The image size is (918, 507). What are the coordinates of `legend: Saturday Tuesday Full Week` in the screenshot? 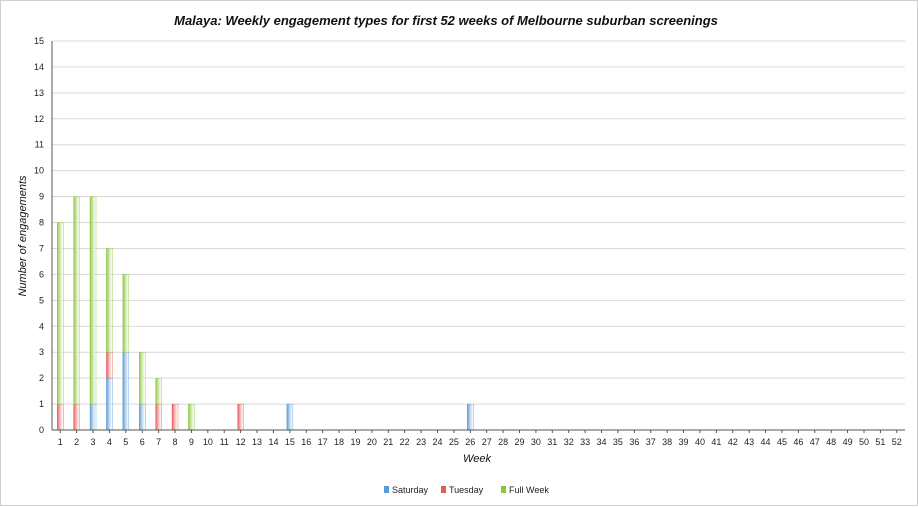 It's located at (466, 490).